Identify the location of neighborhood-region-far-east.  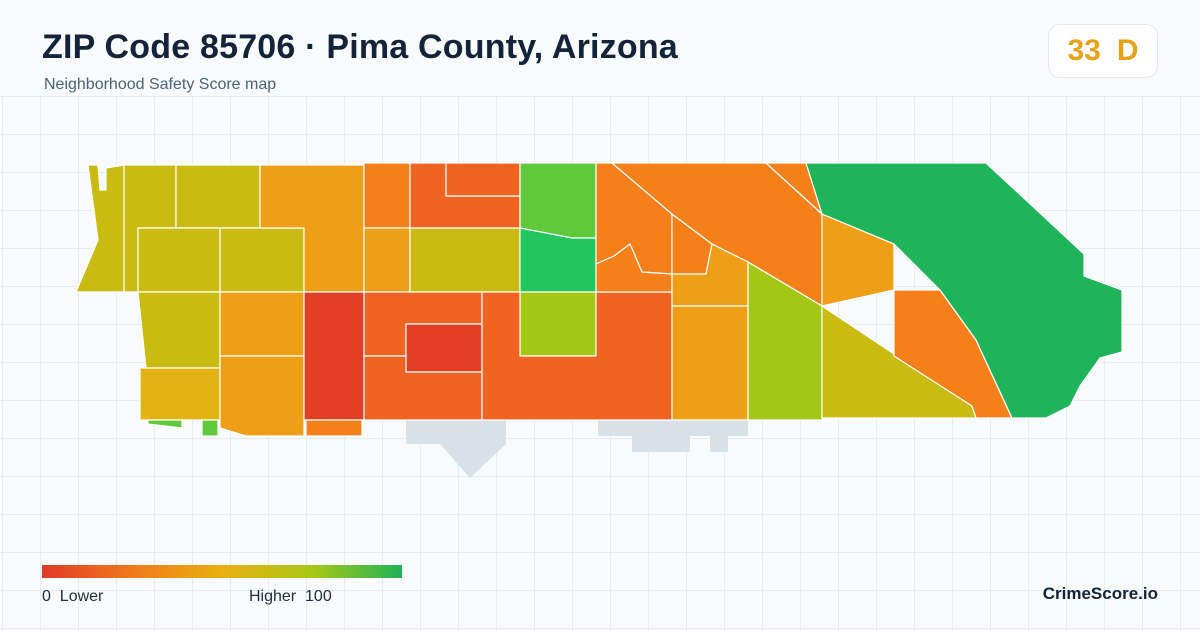
(964, 290).